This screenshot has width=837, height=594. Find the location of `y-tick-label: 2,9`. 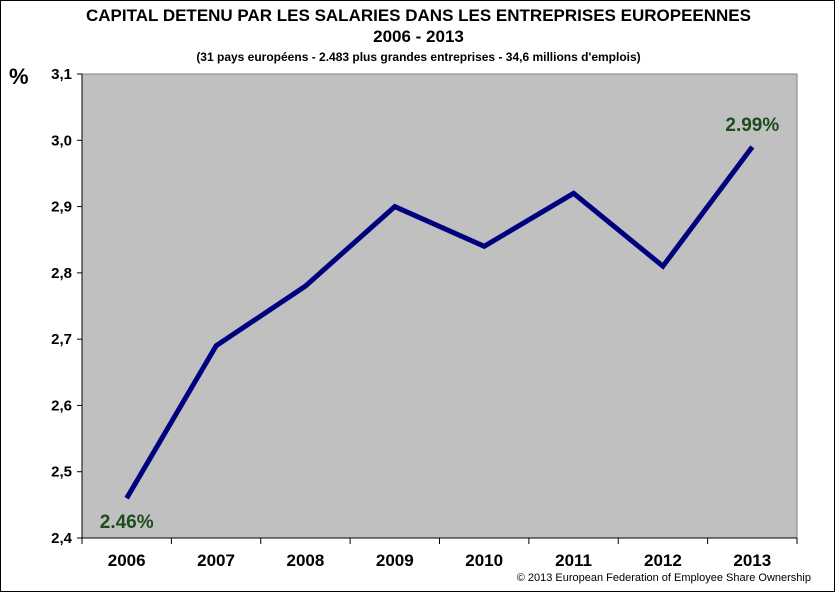

y-tick-label: 2,9 is located at coordinates (61, 207).